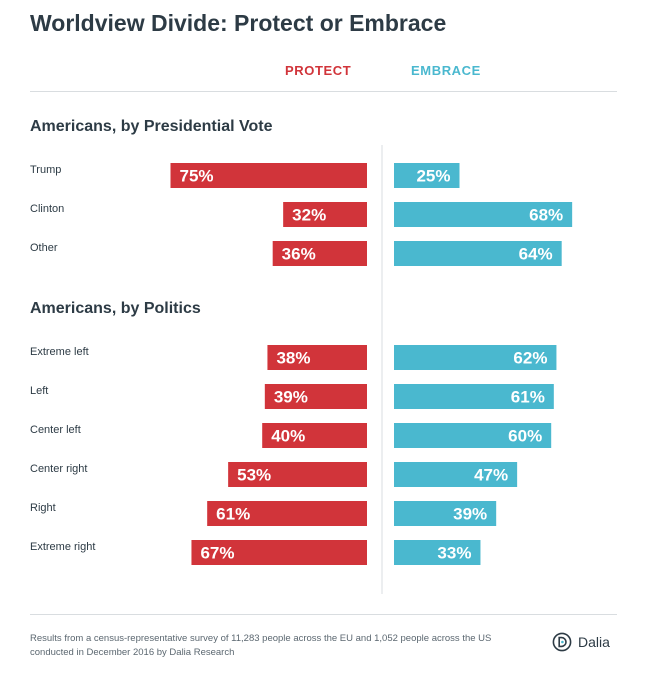 The image size is (672, 682). What do you see at coordinates (530, 358) in the screenshot?
I see `embrace-value-label: 62%` at bounding box center [530, 358].